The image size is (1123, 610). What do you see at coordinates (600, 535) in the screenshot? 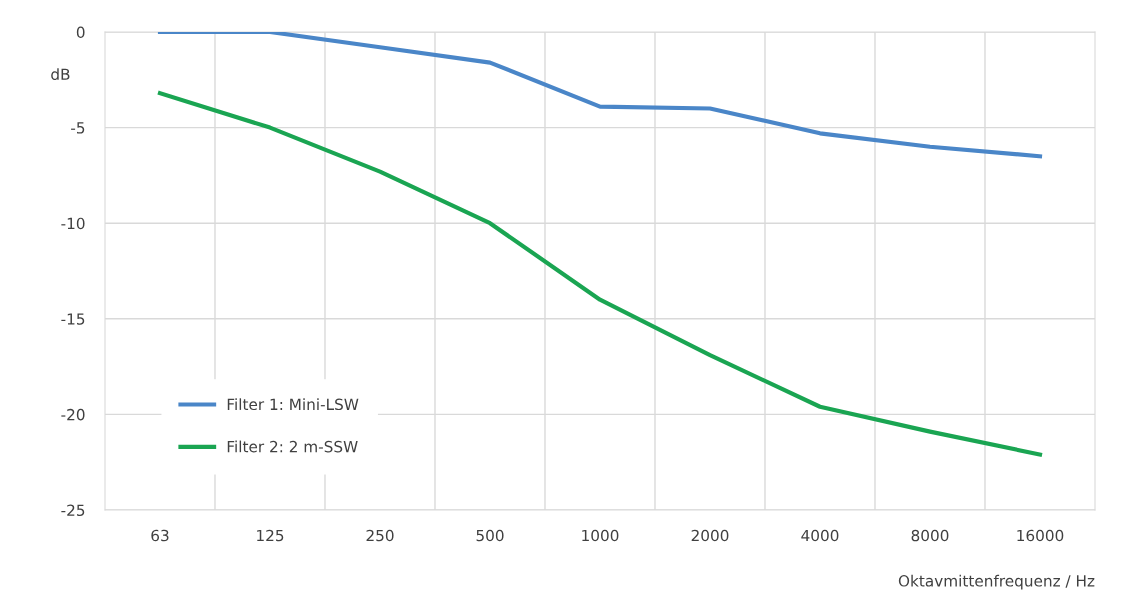
I see `x-tick-label: 1000` at bounding box center [600, 535].